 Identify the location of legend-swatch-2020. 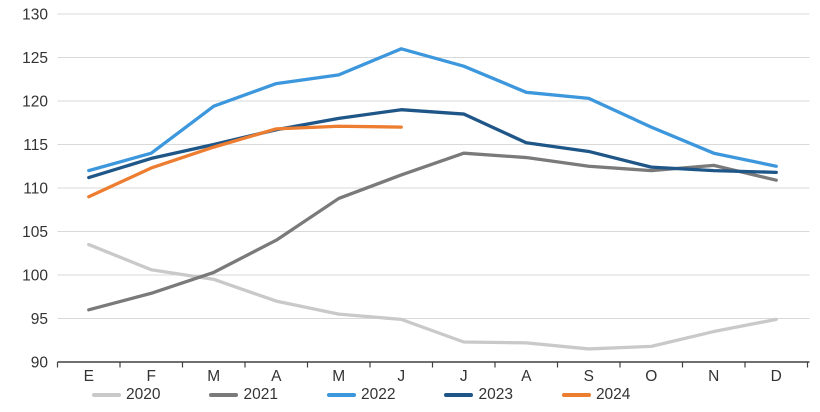
(106, 395).